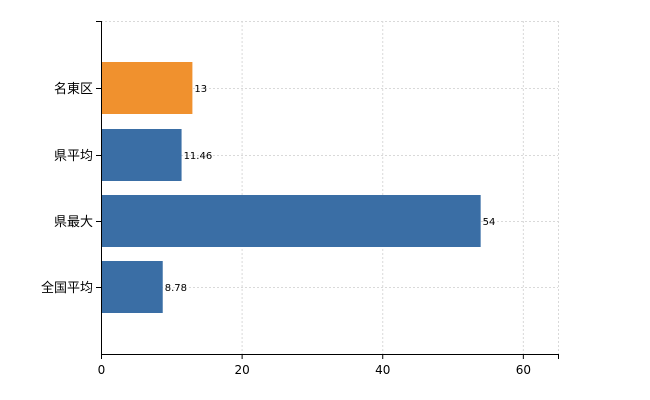 The image size is (650, 400). I want to click on category-label: 名東区, so click(73, 89).